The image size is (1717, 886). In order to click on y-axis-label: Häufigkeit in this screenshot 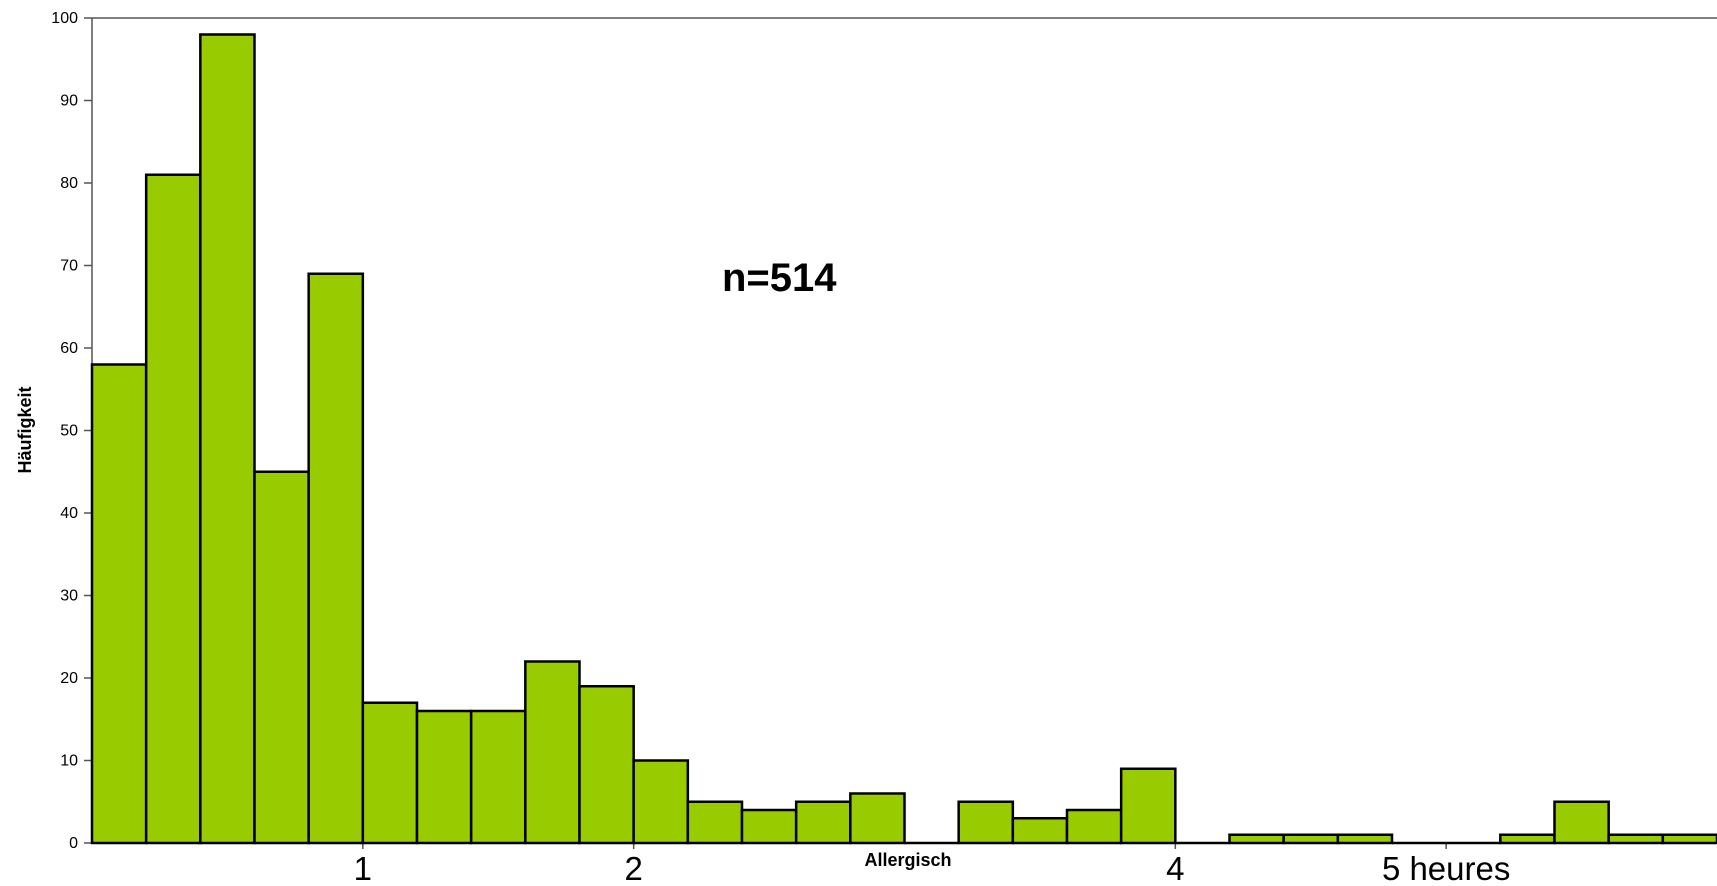, I will do `click(25, 429)`.